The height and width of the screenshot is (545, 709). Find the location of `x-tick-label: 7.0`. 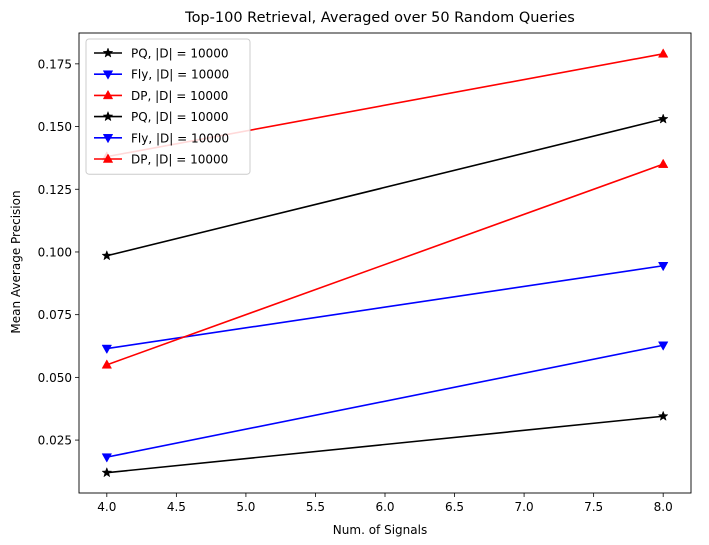

x-tick-label: 7.0 is located at coordinates (524, 507).